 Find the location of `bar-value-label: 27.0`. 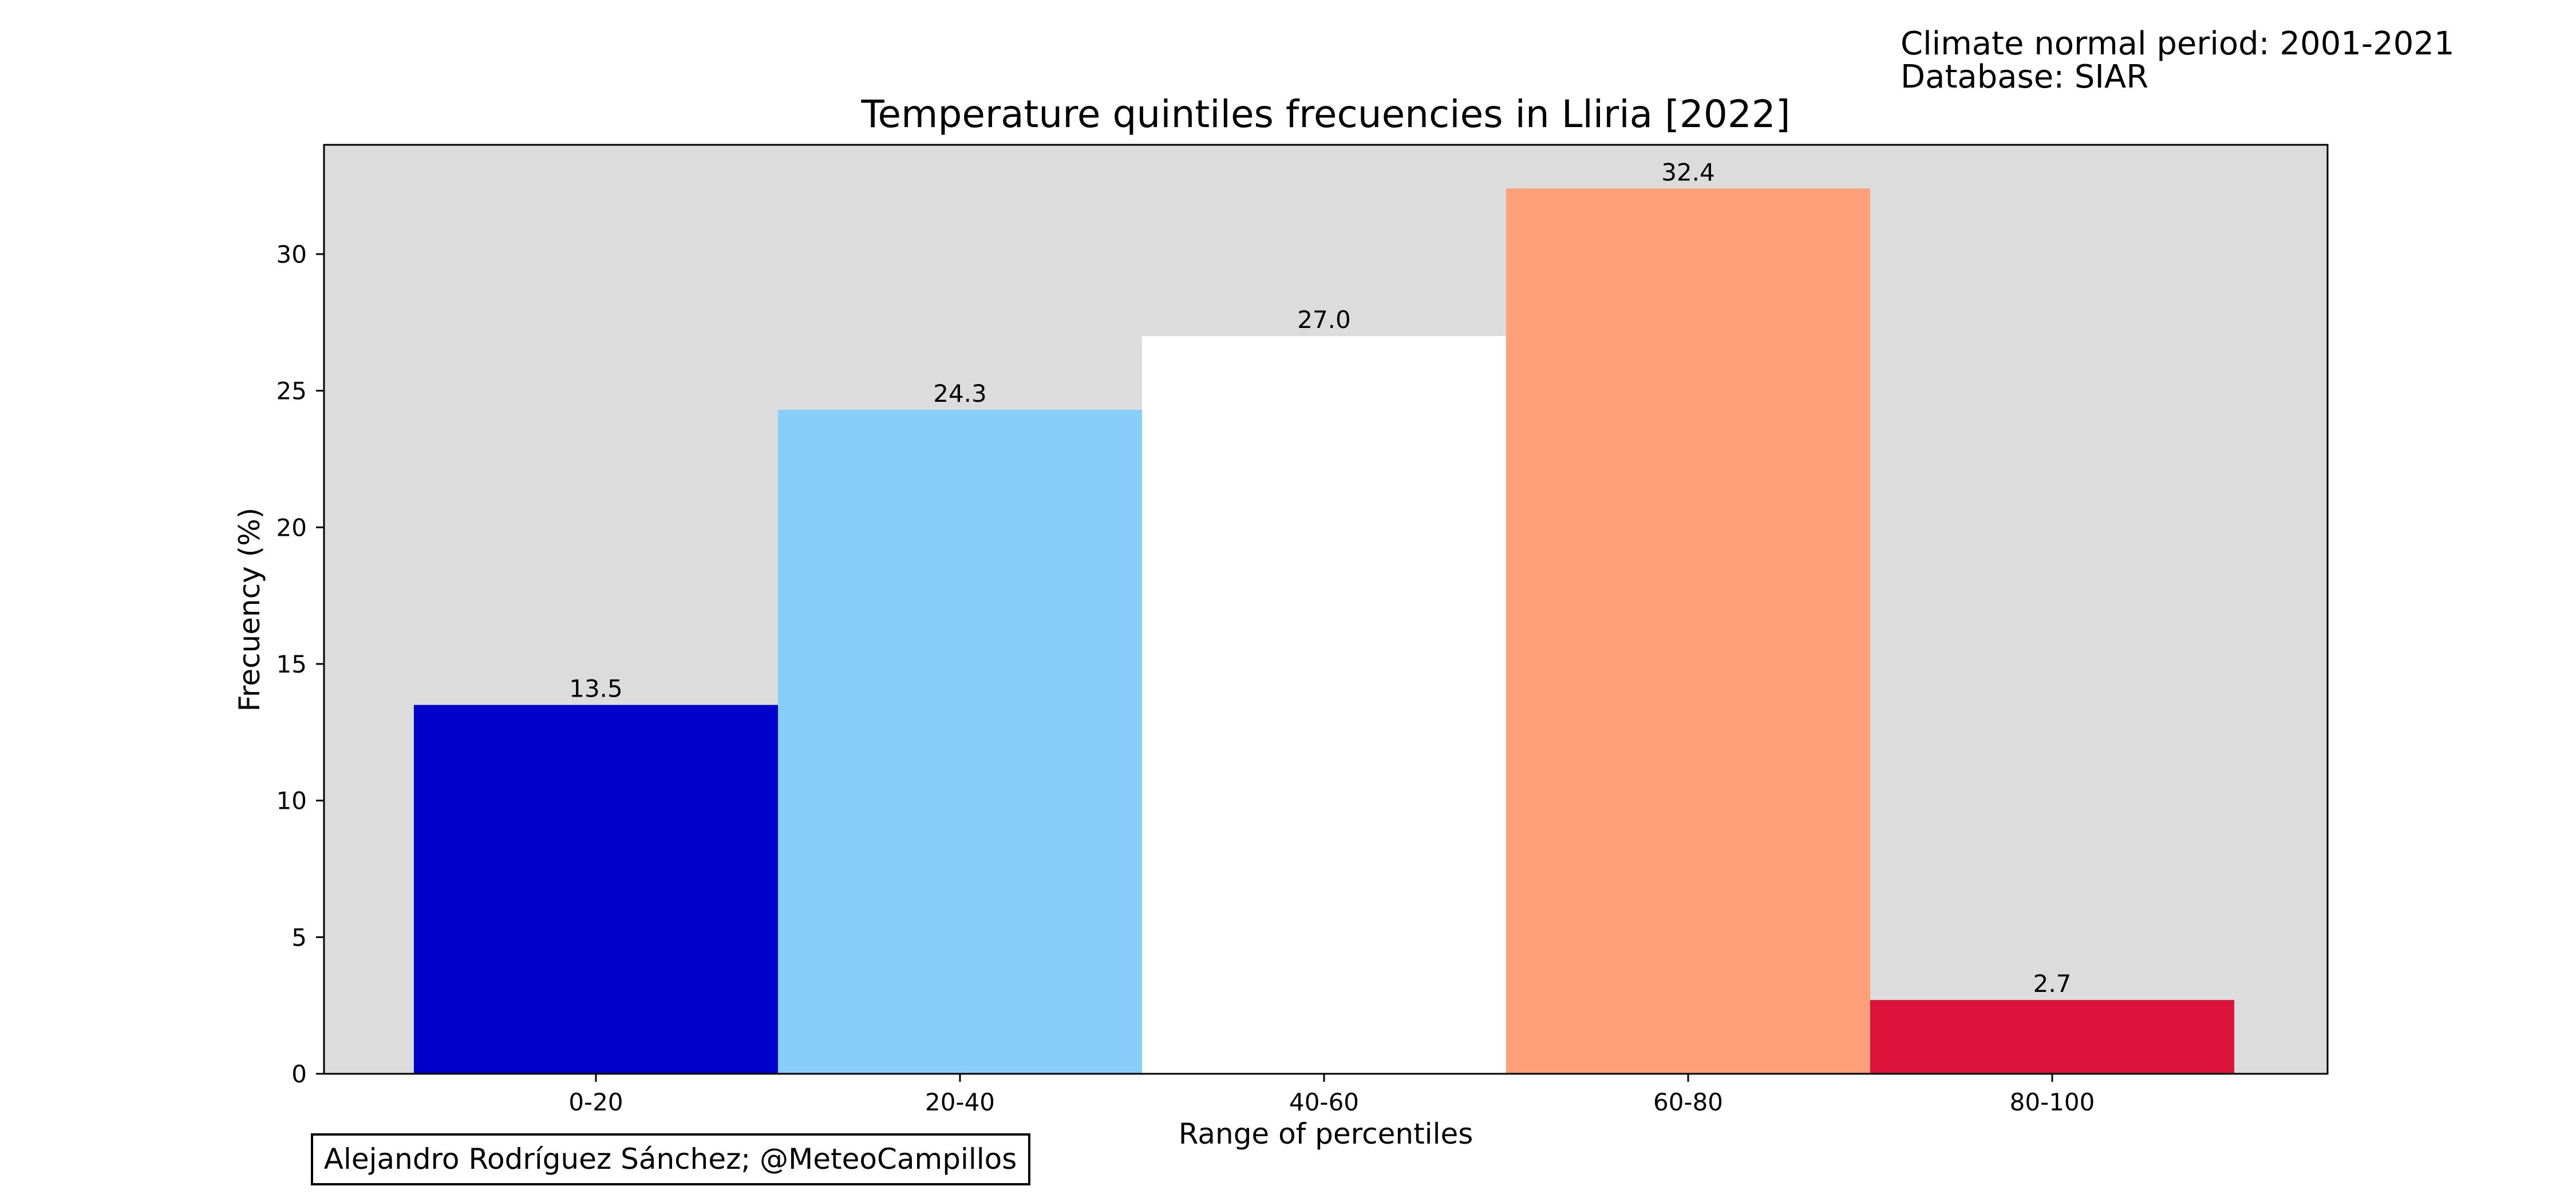

bar-value-label: 27.0 is located at coordinates (1324, 320).